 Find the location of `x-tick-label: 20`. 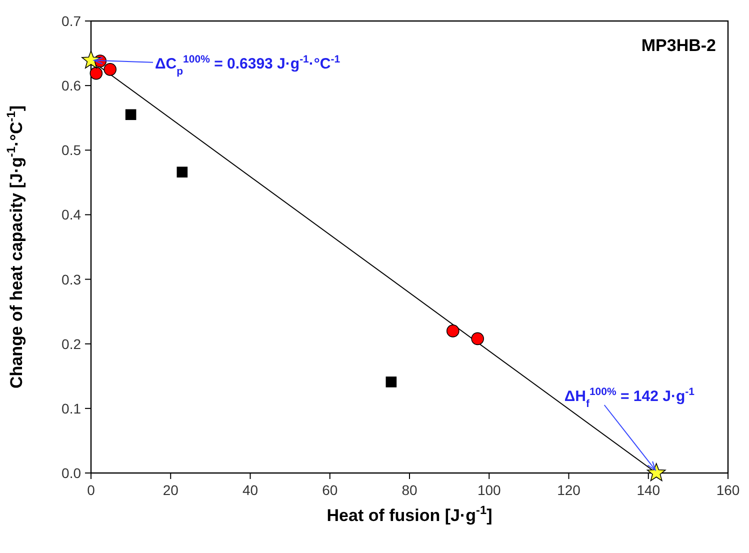

x-tick-label: 20 is located at coordinates (170, 490).